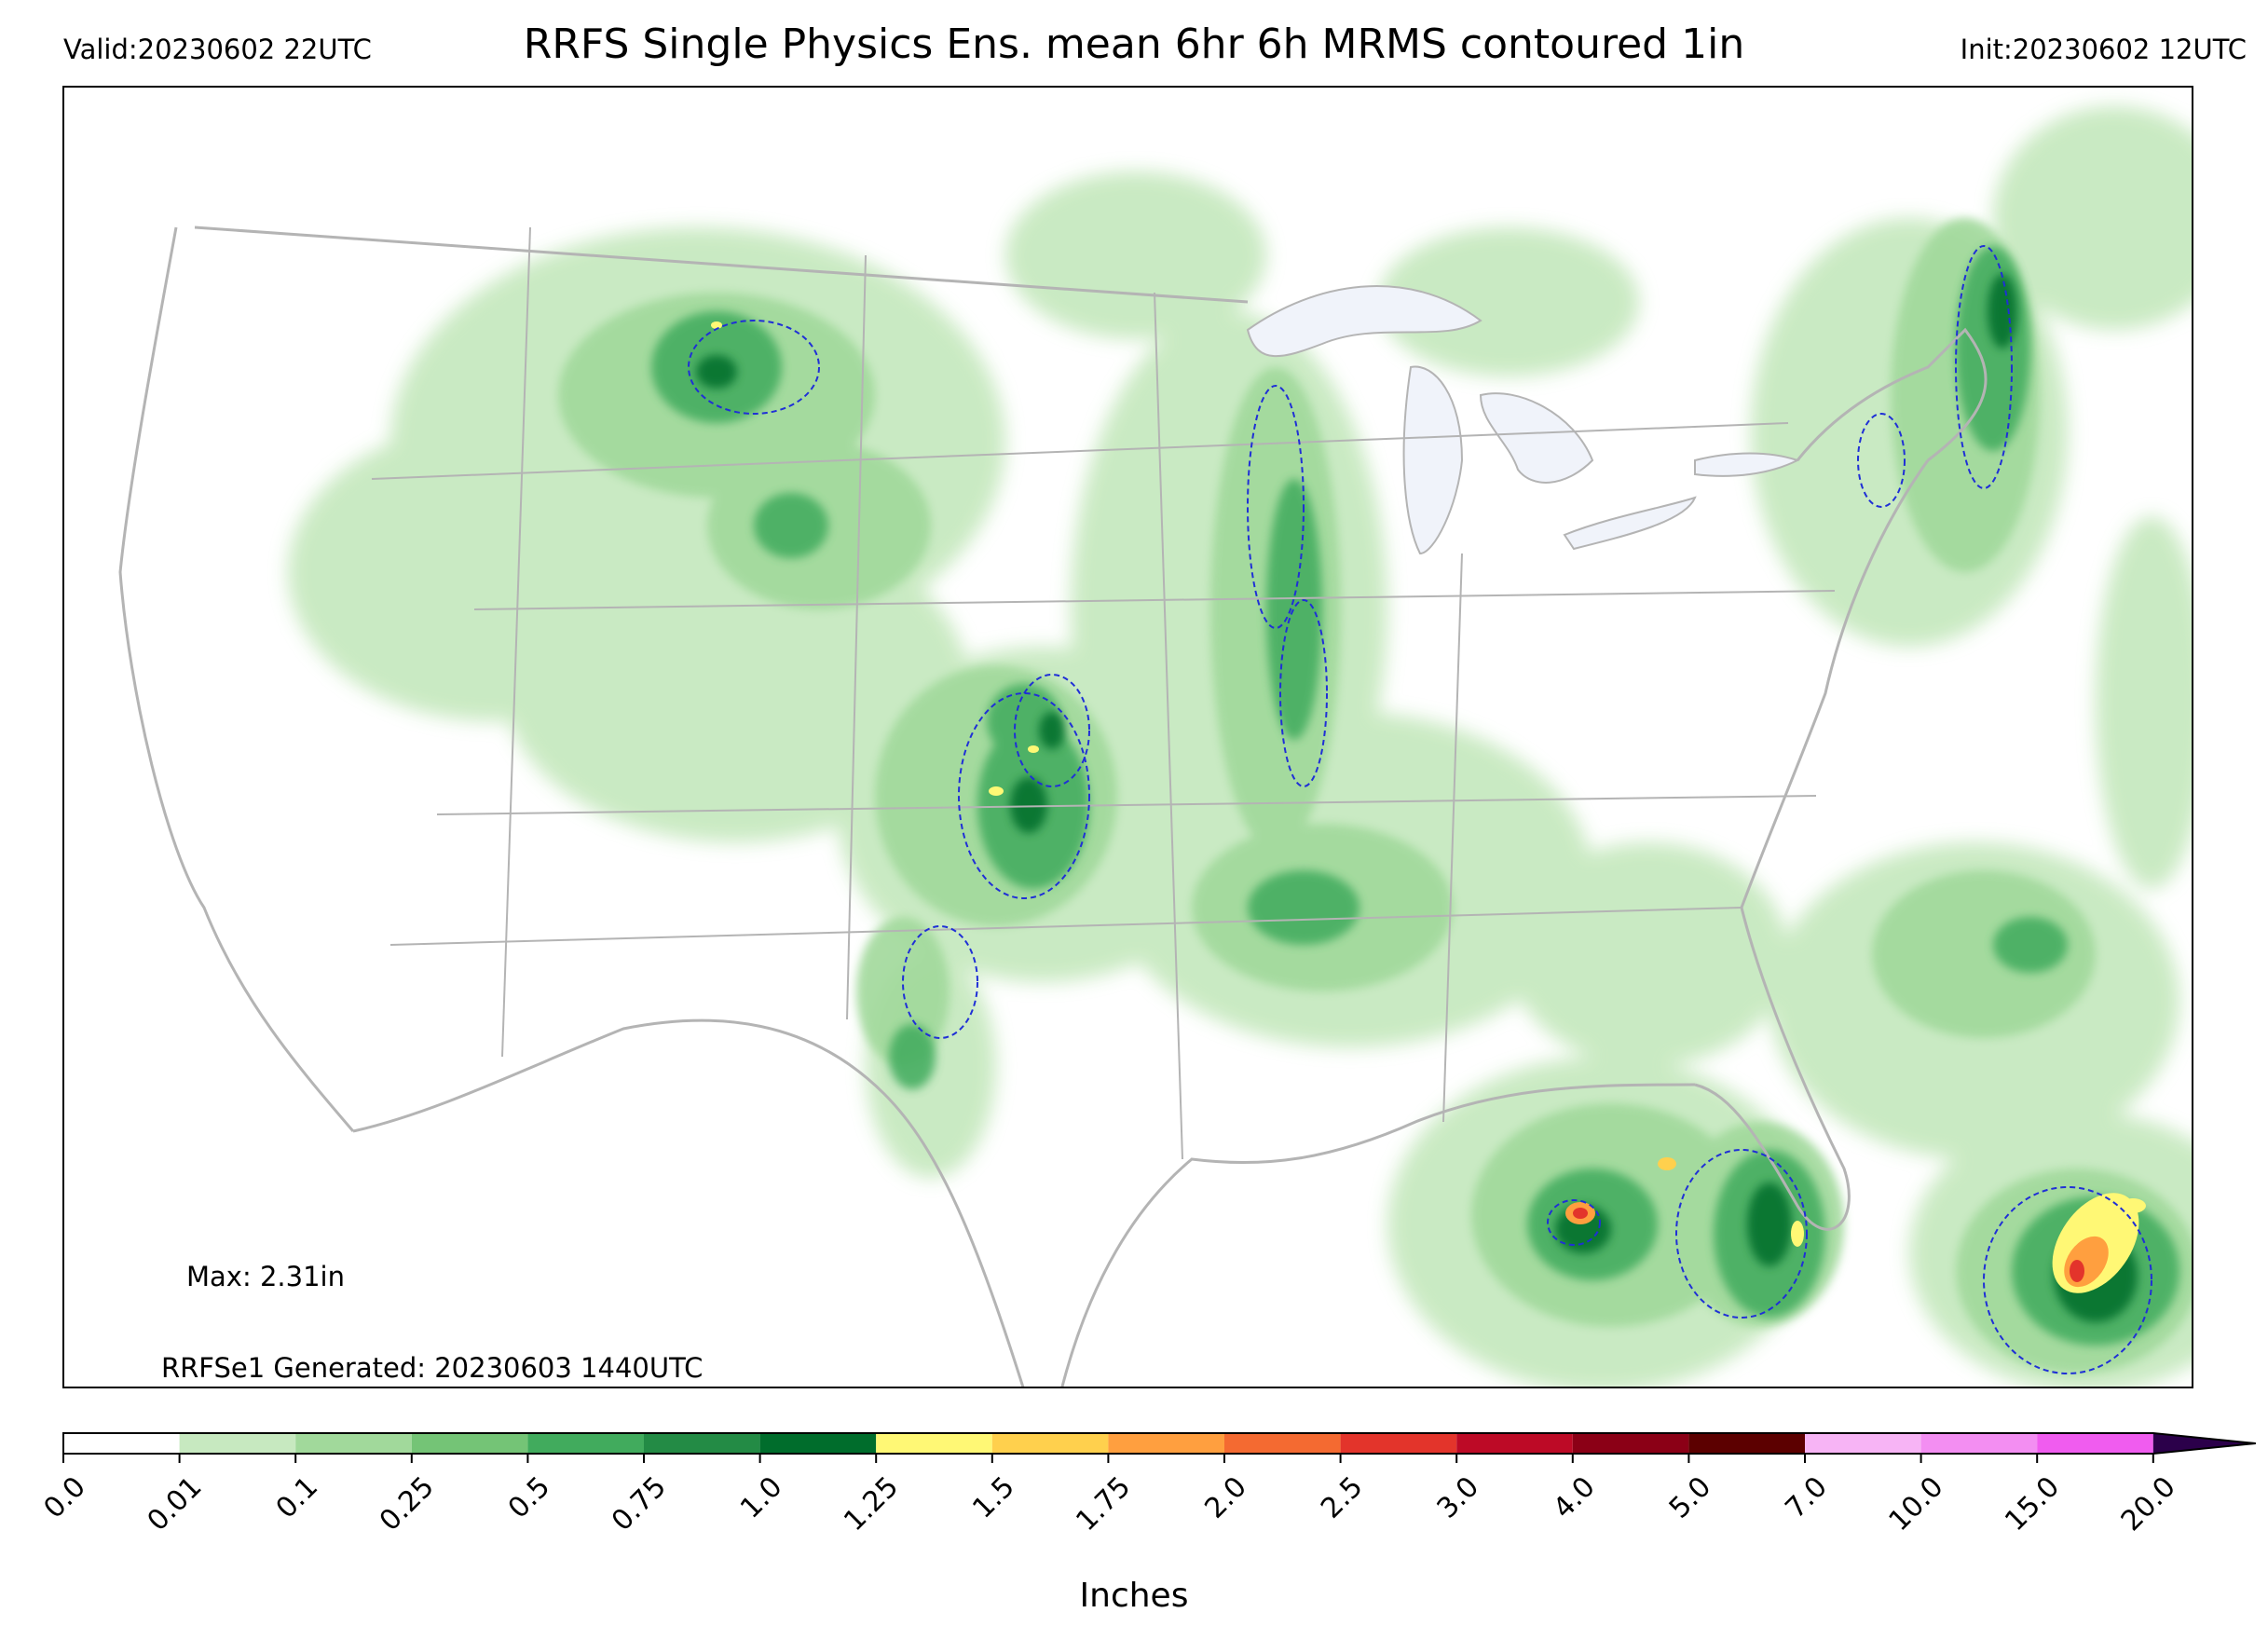 This screenshot has height=1640, width=2268. Describe the element at coordinates (639, 1504) in the screenshot. I see `colorbar-tick-label: 0.75` at that location.